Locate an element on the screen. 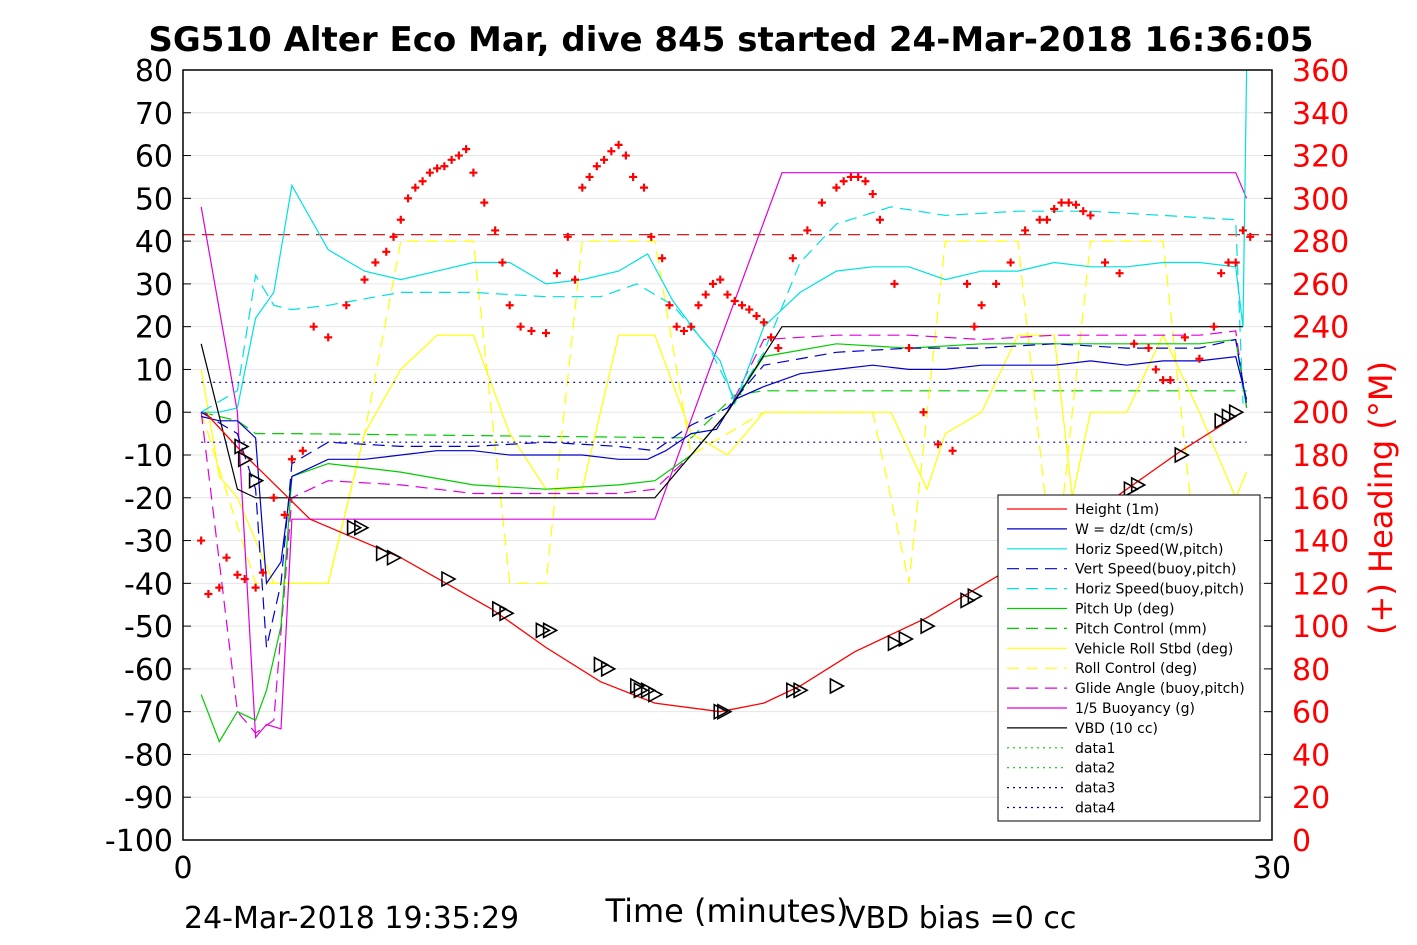 The width and height of the screenshot is (1417, 945). right-tick-label: 360 is located at coordinates (1320, 71).